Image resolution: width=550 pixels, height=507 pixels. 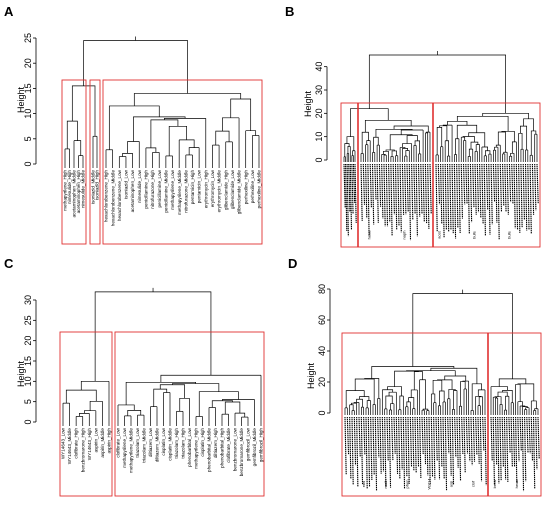 I want to click on leaf-mark: hexa, so click(x=516, y=483).